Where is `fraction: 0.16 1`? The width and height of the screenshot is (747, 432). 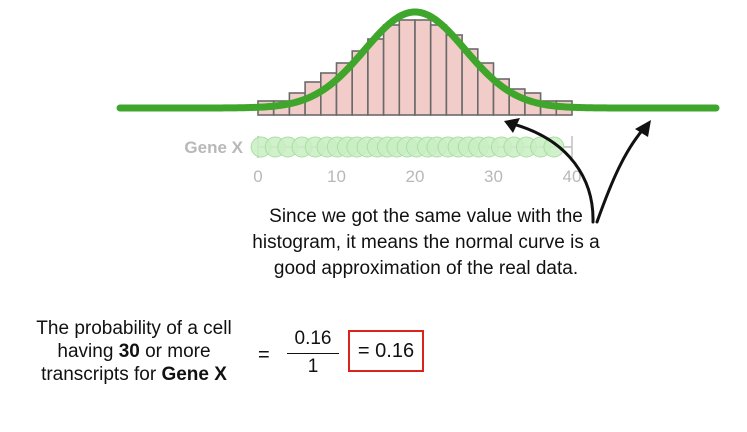
fraction: 0.16 1 is located at coordinates (313, 353).